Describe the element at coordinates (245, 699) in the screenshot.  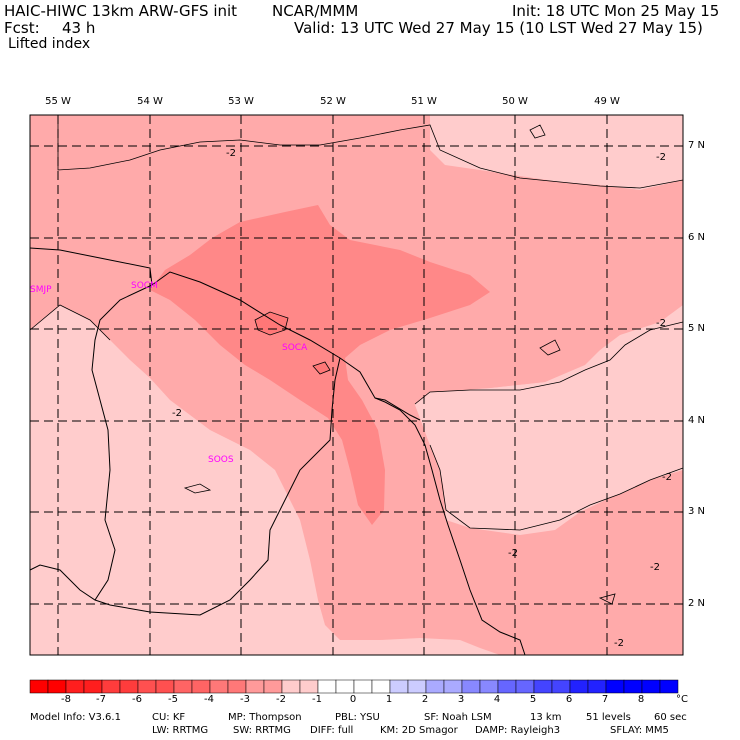
I see `colorbar-tick: -3` at that location.